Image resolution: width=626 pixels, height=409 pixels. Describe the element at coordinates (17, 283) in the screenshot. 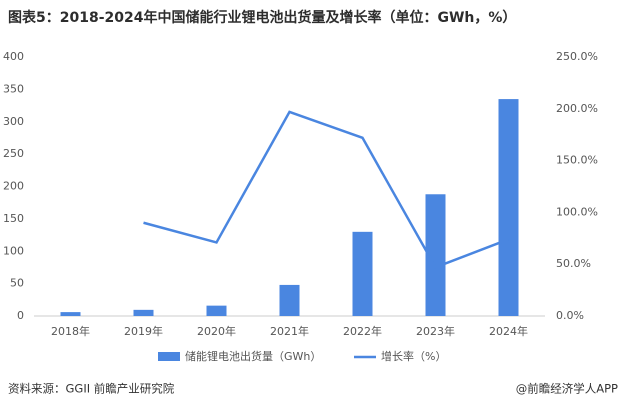

I see `y-tick-label: 50` at that location.